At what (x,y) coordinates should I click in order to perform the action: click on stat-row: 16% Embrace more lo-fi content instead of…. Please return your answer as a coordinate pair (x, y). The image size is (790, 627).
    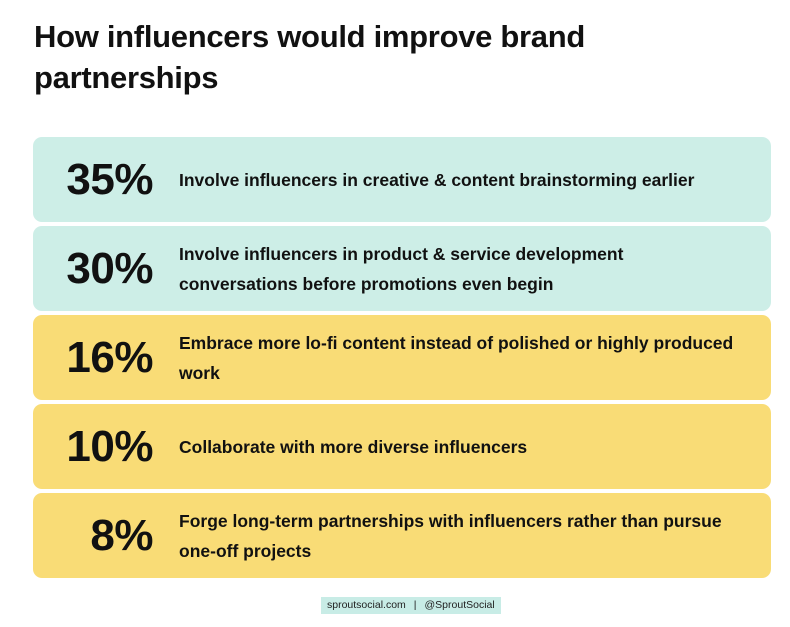
    Looking at the image, I should click on (402, 357).